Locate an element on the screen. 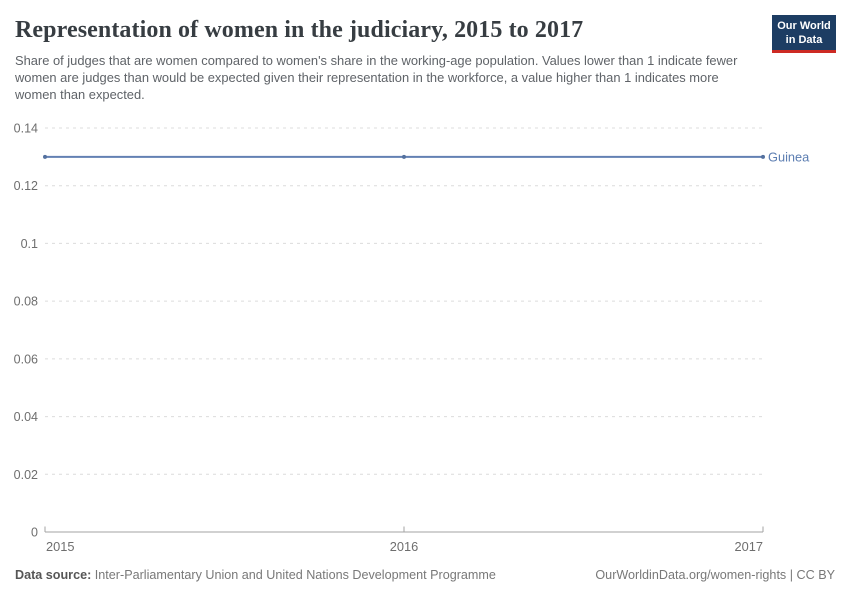  owid-link: OurWorldinData.org/women-rights | CC BY is located at coordinates (715, 575).